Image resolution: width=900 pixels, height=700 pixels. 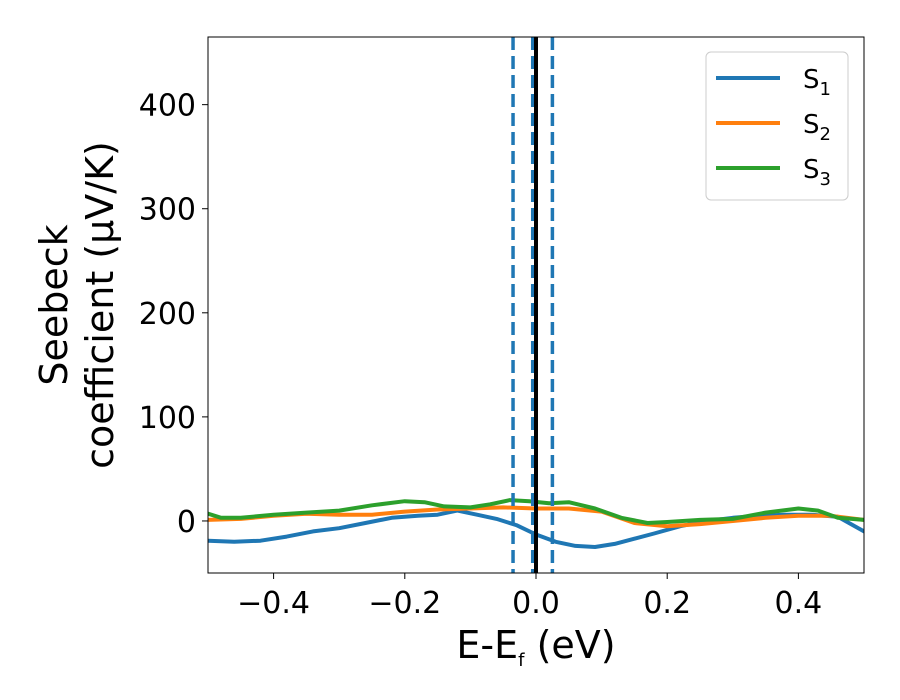 I want to click on x-tick-label-2: −0.2, so click(x=404, y=603).